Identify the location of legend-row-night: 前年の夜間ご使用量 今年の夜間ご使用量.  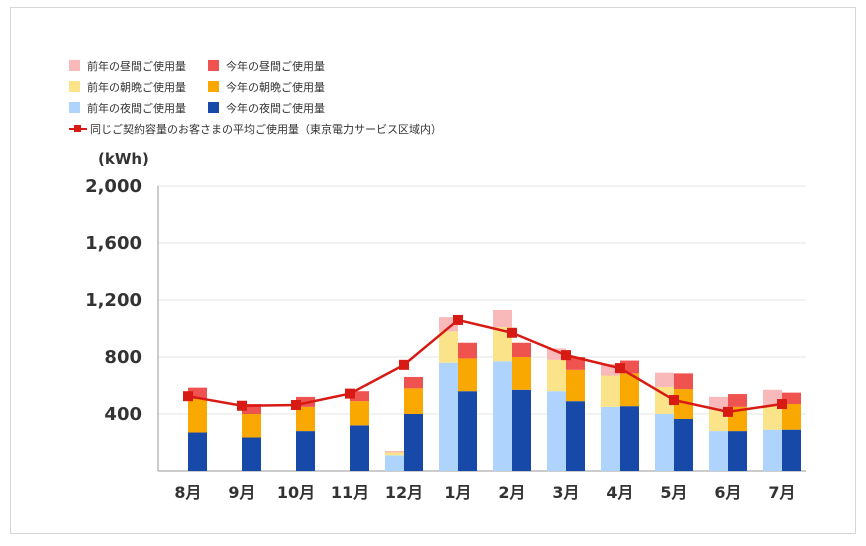
(255, 107).